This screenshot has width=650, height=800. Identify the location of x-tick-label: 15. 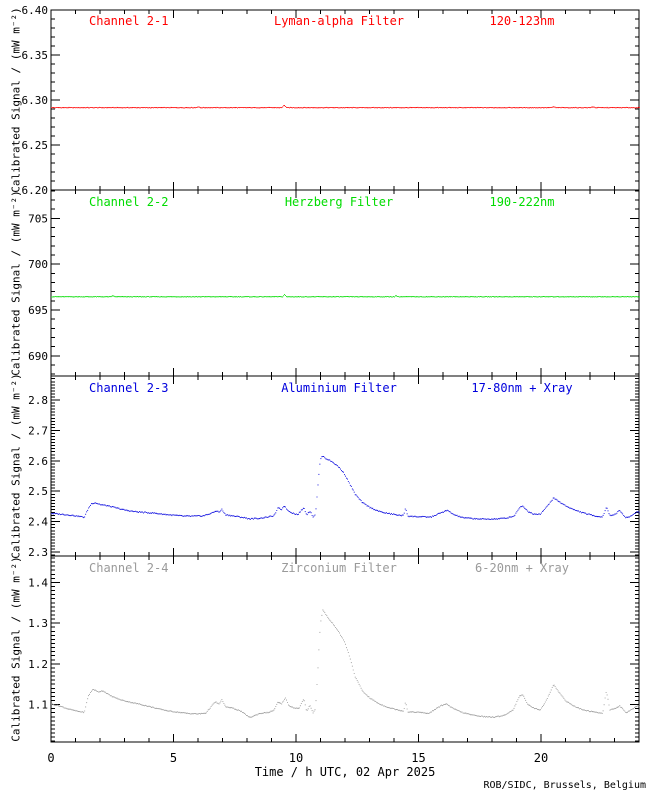
(418, 758).